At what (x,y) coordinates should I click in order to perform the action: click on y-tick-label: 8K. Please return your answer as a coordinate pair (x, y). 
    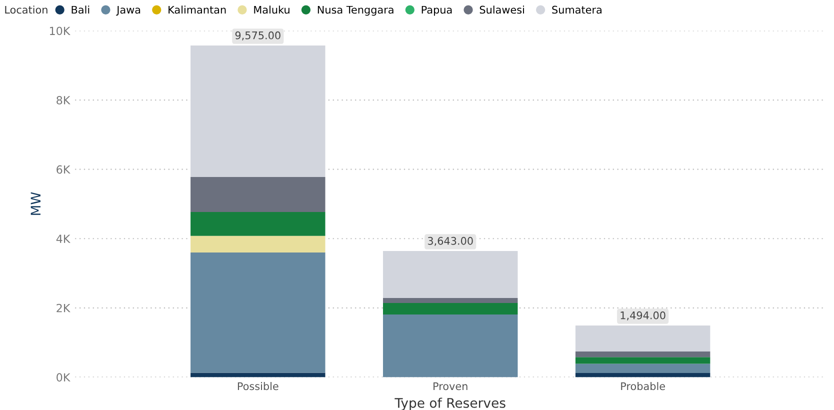
    Looking at the image, I should click on (63, 100).